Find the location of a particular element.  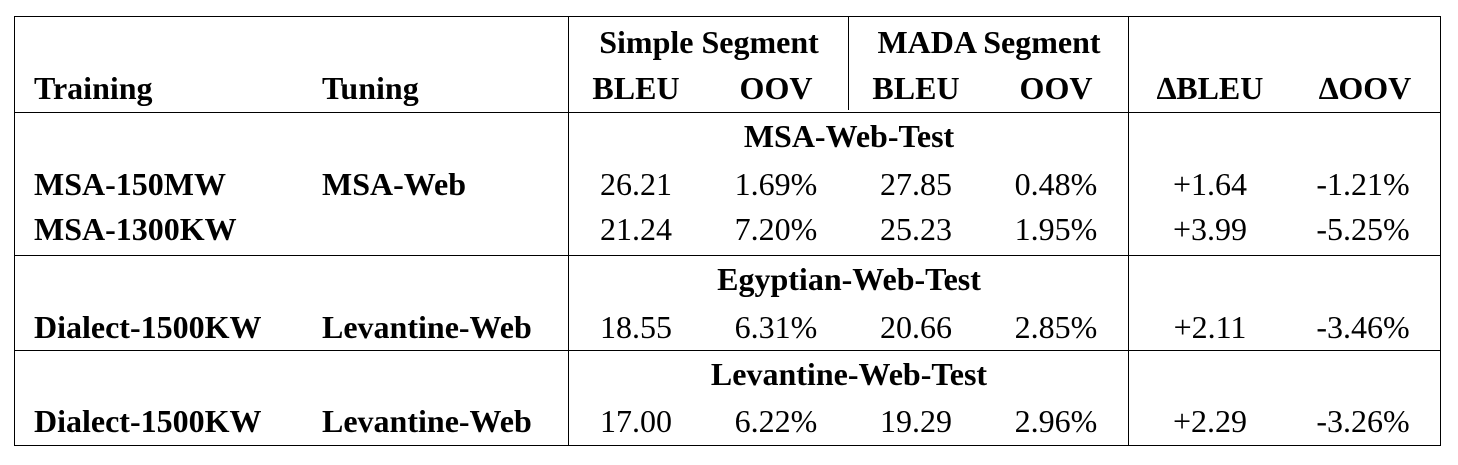

header-simple-segment: Simple Segment is located at coordinates (709, 42).